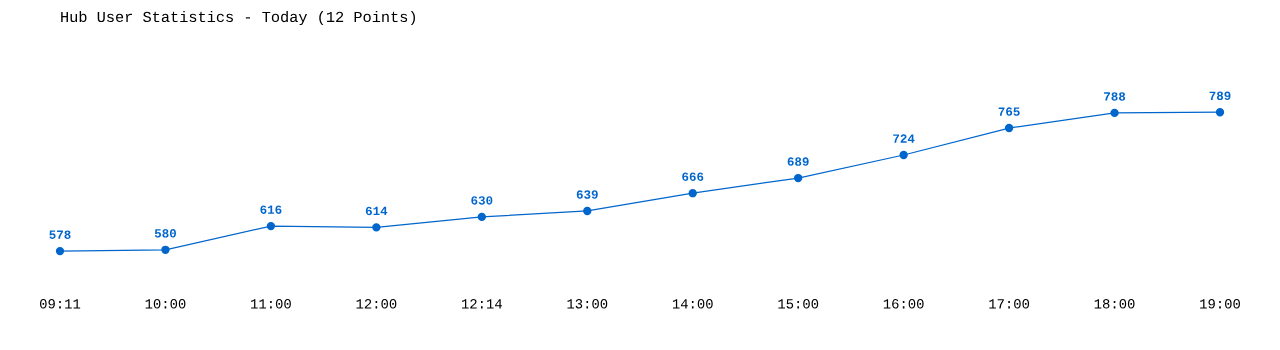 The width and height of the screenshot is (1280, 350). What do you see at coordinates (481, 304) in the screenshot?
I see `x-tick-label: 12:14` at bounding box center [481, 304].